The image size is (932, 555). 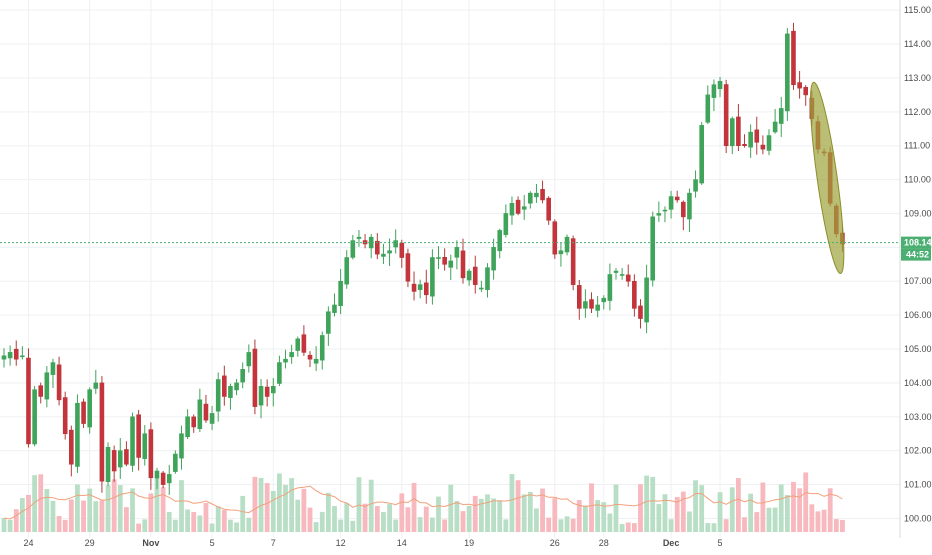 I want to click on price-tick-label: 105.00, so click(x=918, y=349).